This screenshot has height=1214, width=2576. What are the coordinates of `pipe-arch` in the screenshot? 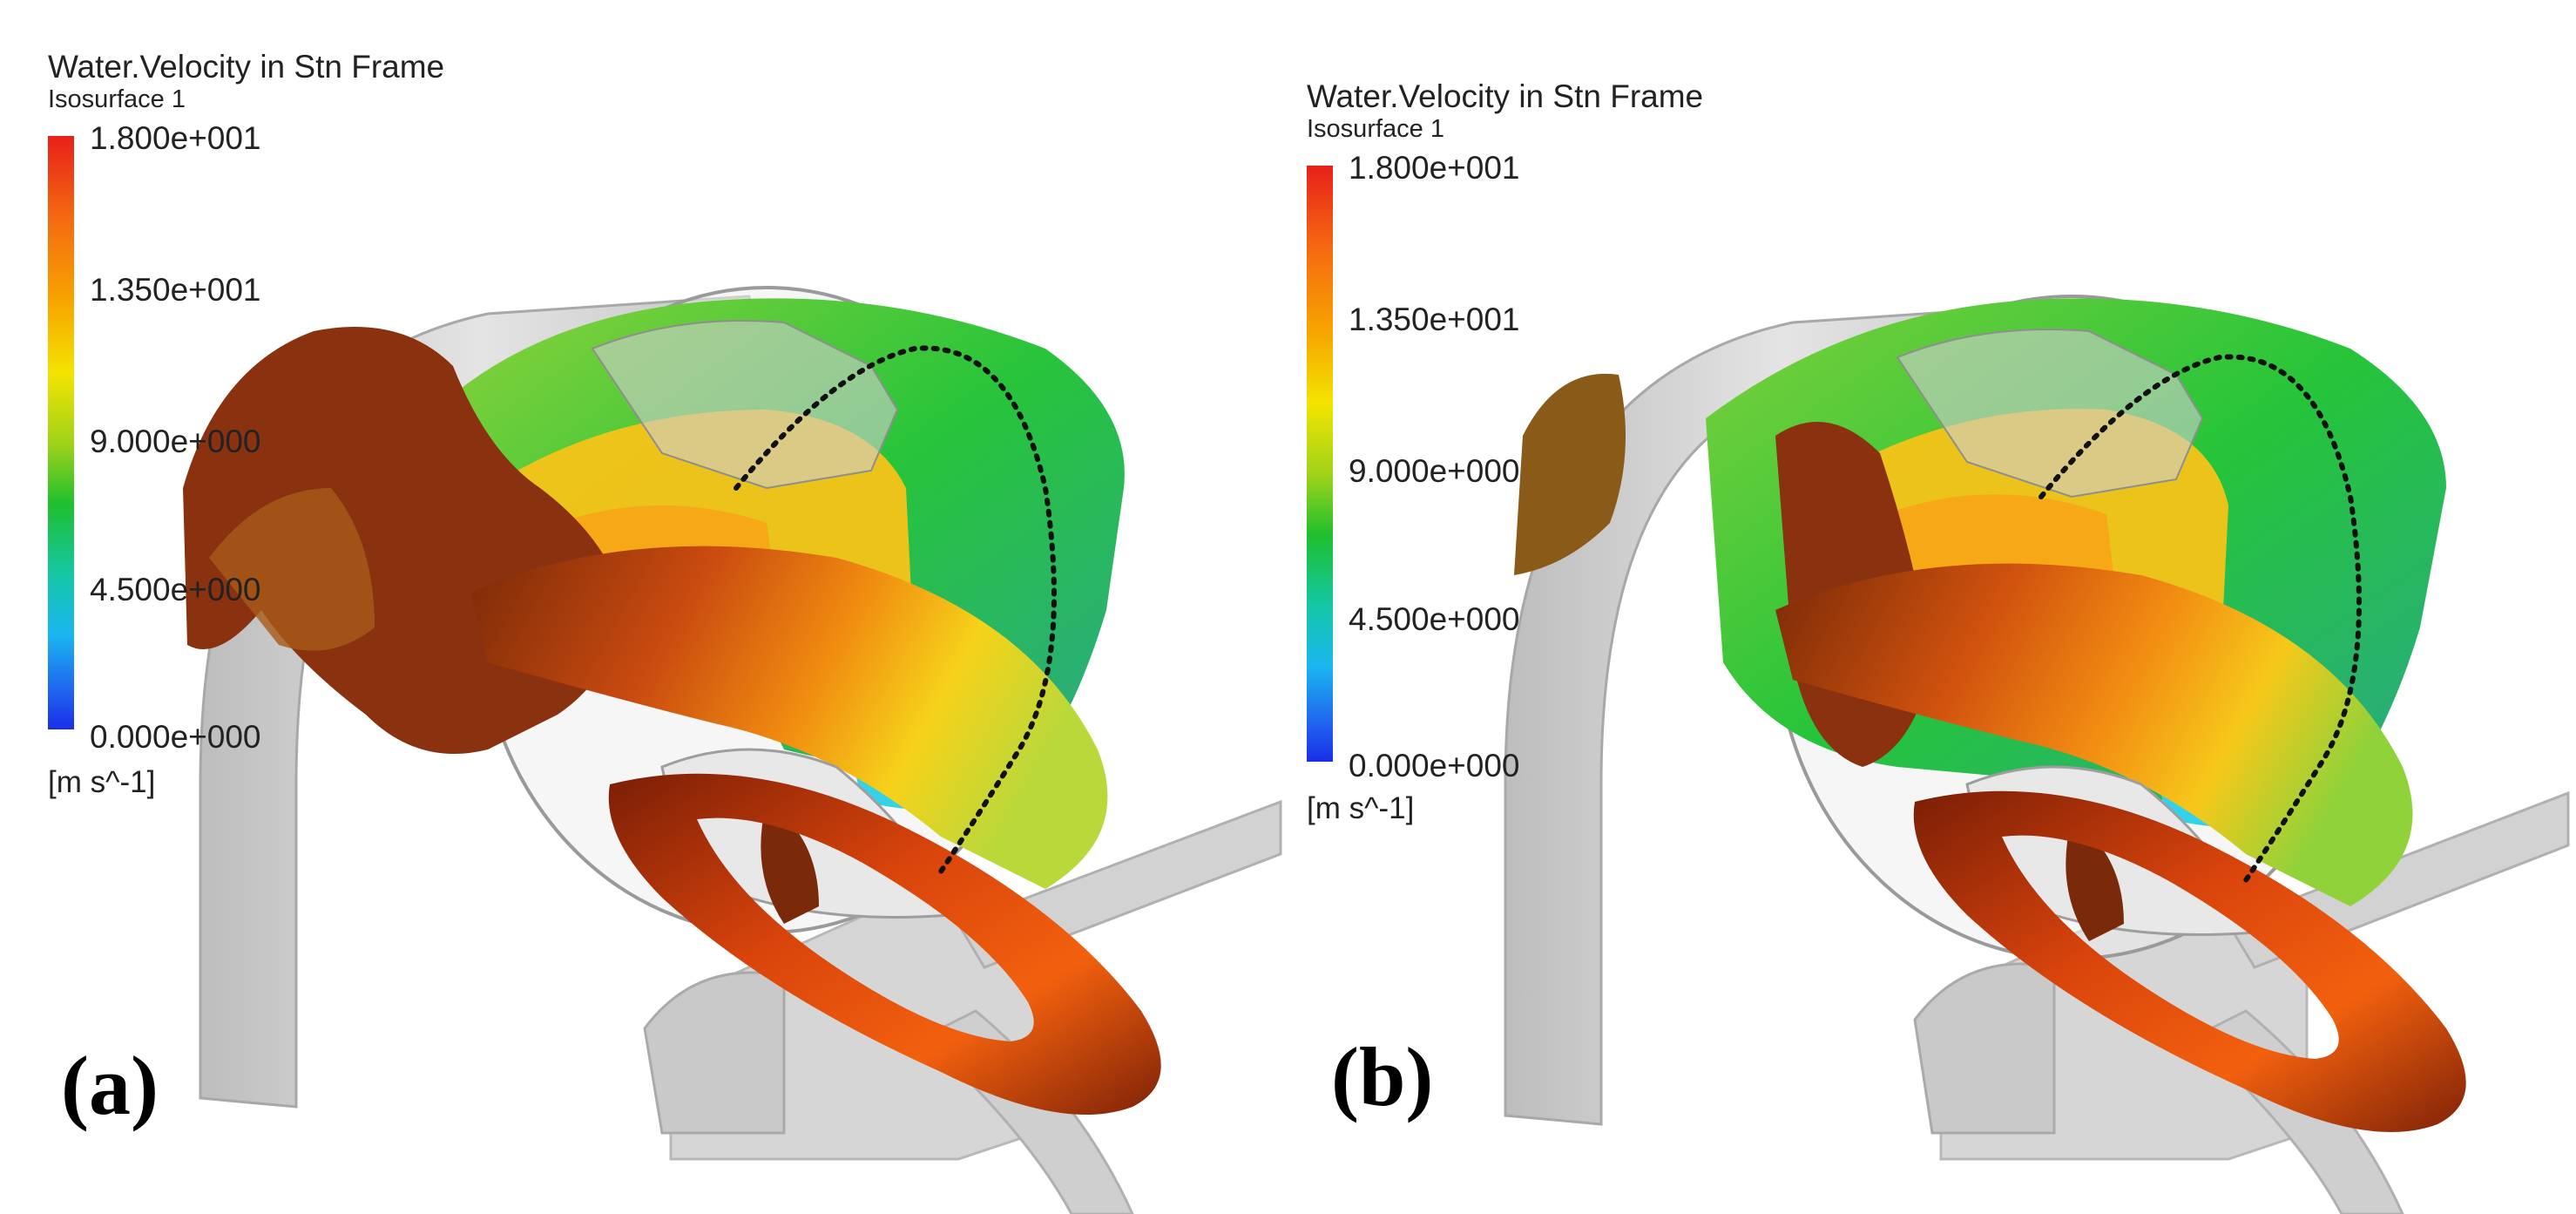 It's located at (1784, 714).